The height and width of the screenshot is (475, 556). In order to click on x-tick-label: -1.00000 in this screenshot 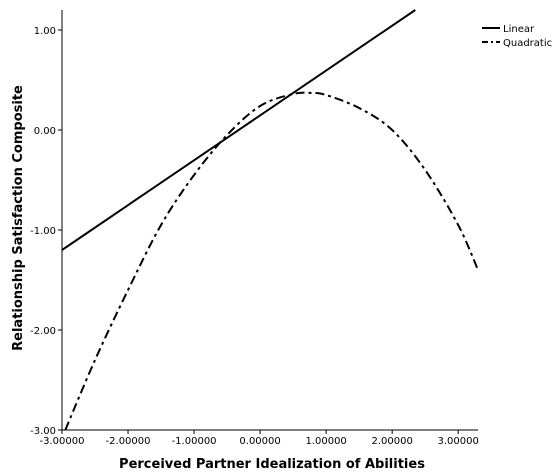, I will do `click(194, 441)`.